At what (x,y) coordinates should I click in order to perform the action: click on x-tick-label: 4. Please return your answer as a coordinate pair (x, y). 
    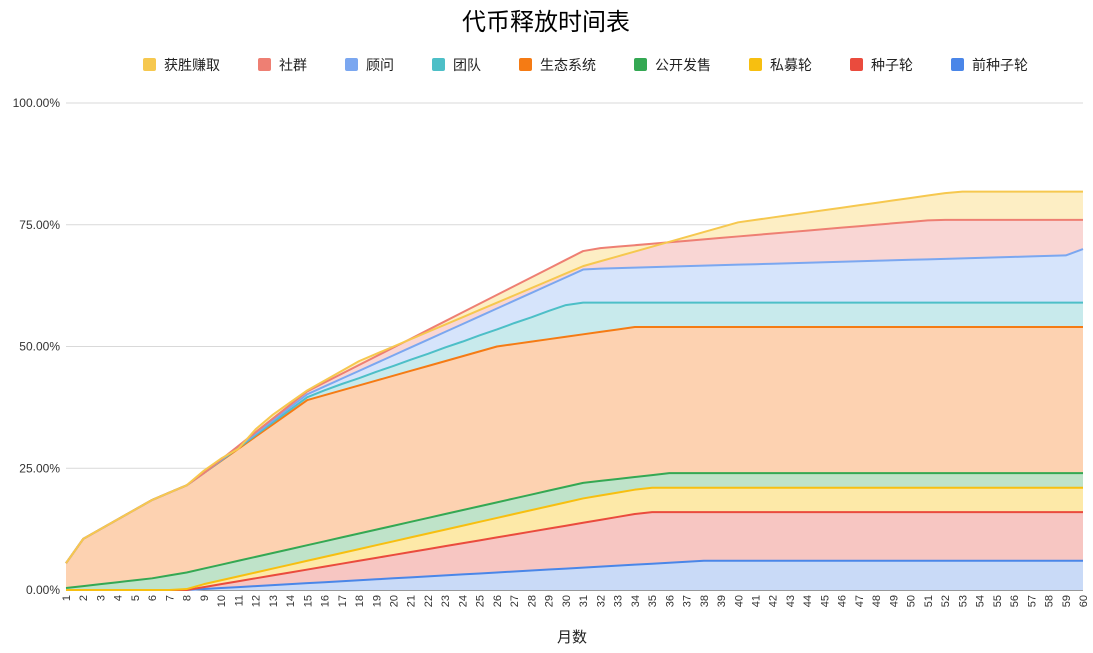
    Looking at the image, I should click on (119, 598).